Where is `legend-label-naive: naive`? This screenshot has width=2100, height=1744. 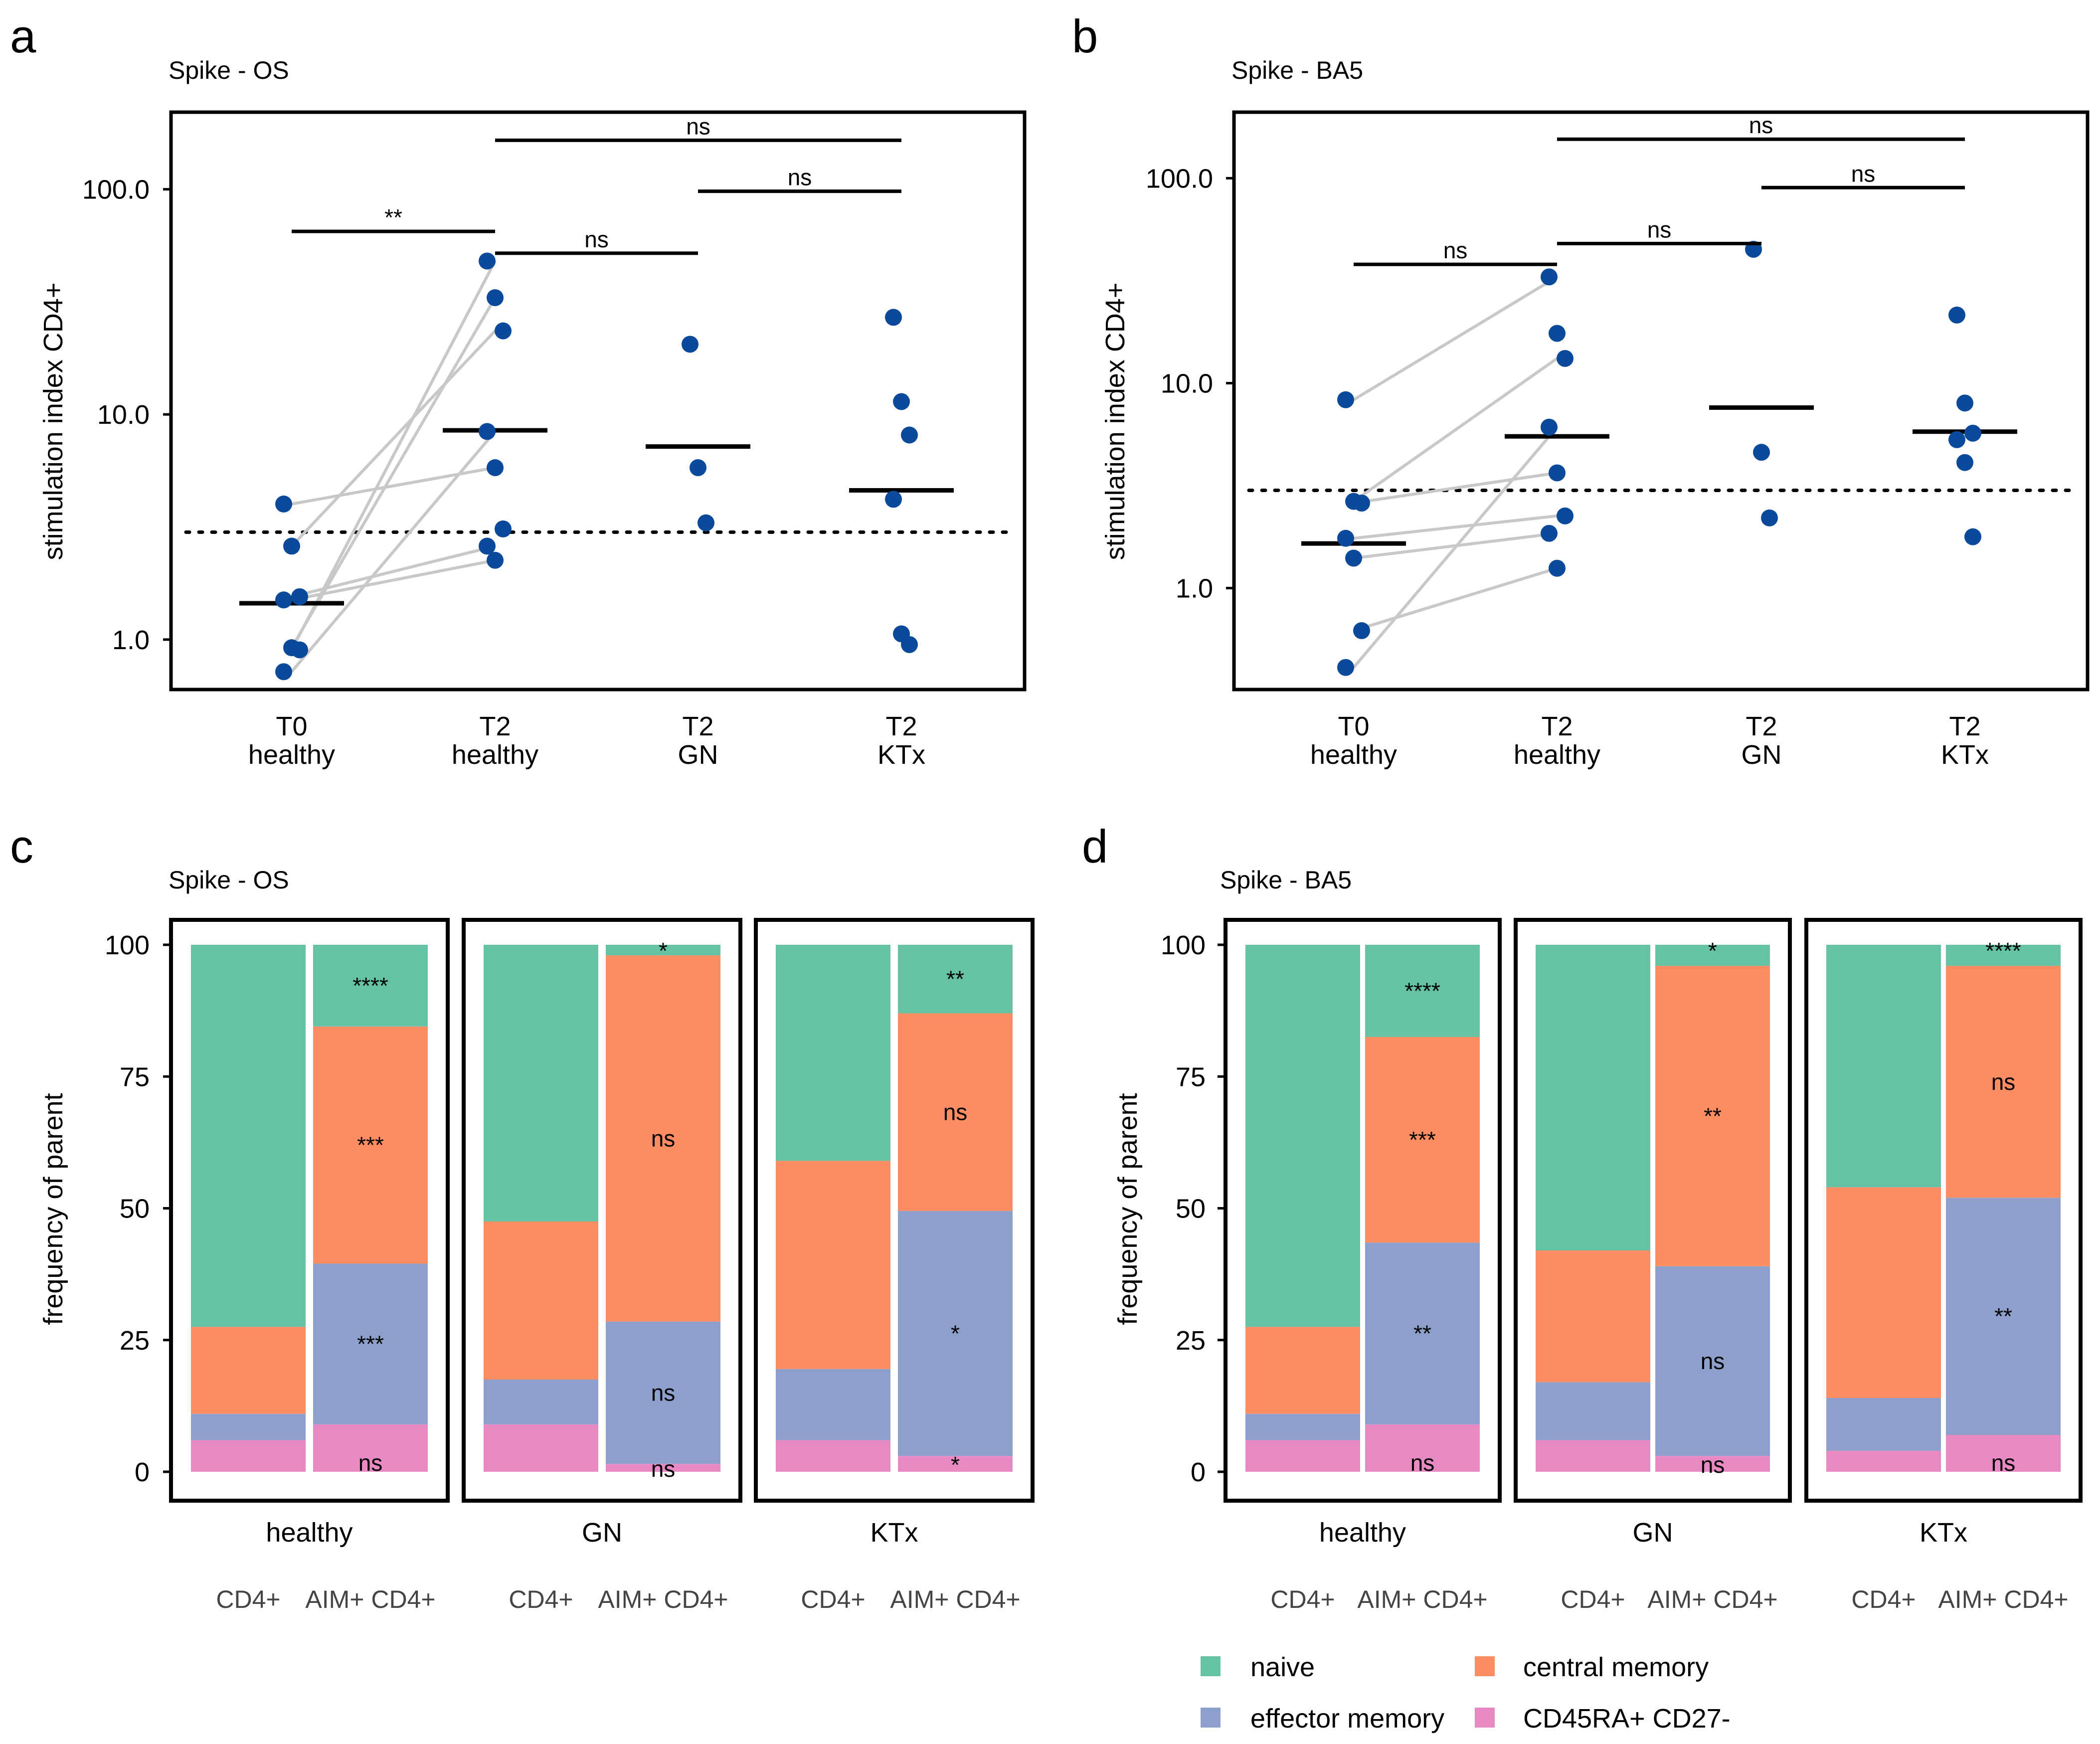 legend-label-naive: naive is located at coordinates (1283, 1667).